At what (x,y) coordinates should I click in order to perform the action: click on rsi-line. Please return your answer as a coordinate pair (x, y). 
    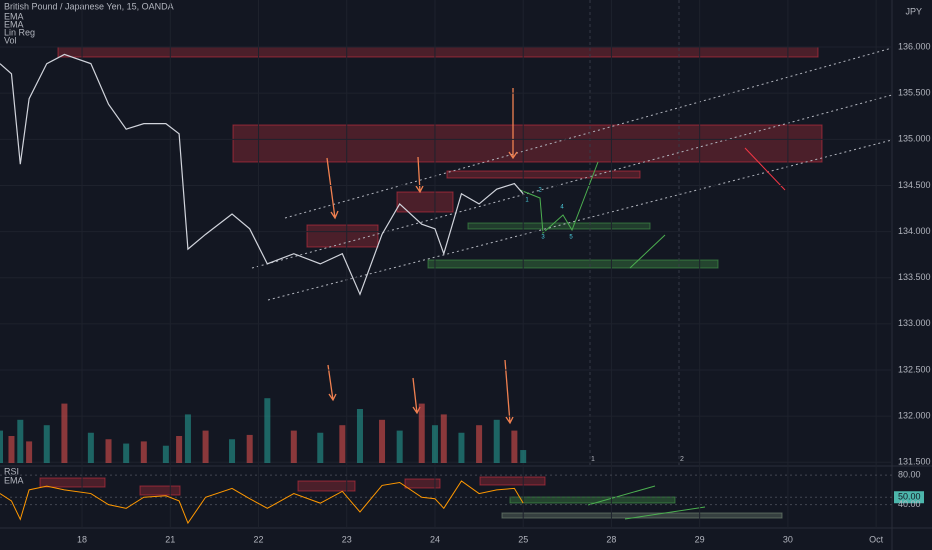
    Looking at the image, I should click on (262, 502).